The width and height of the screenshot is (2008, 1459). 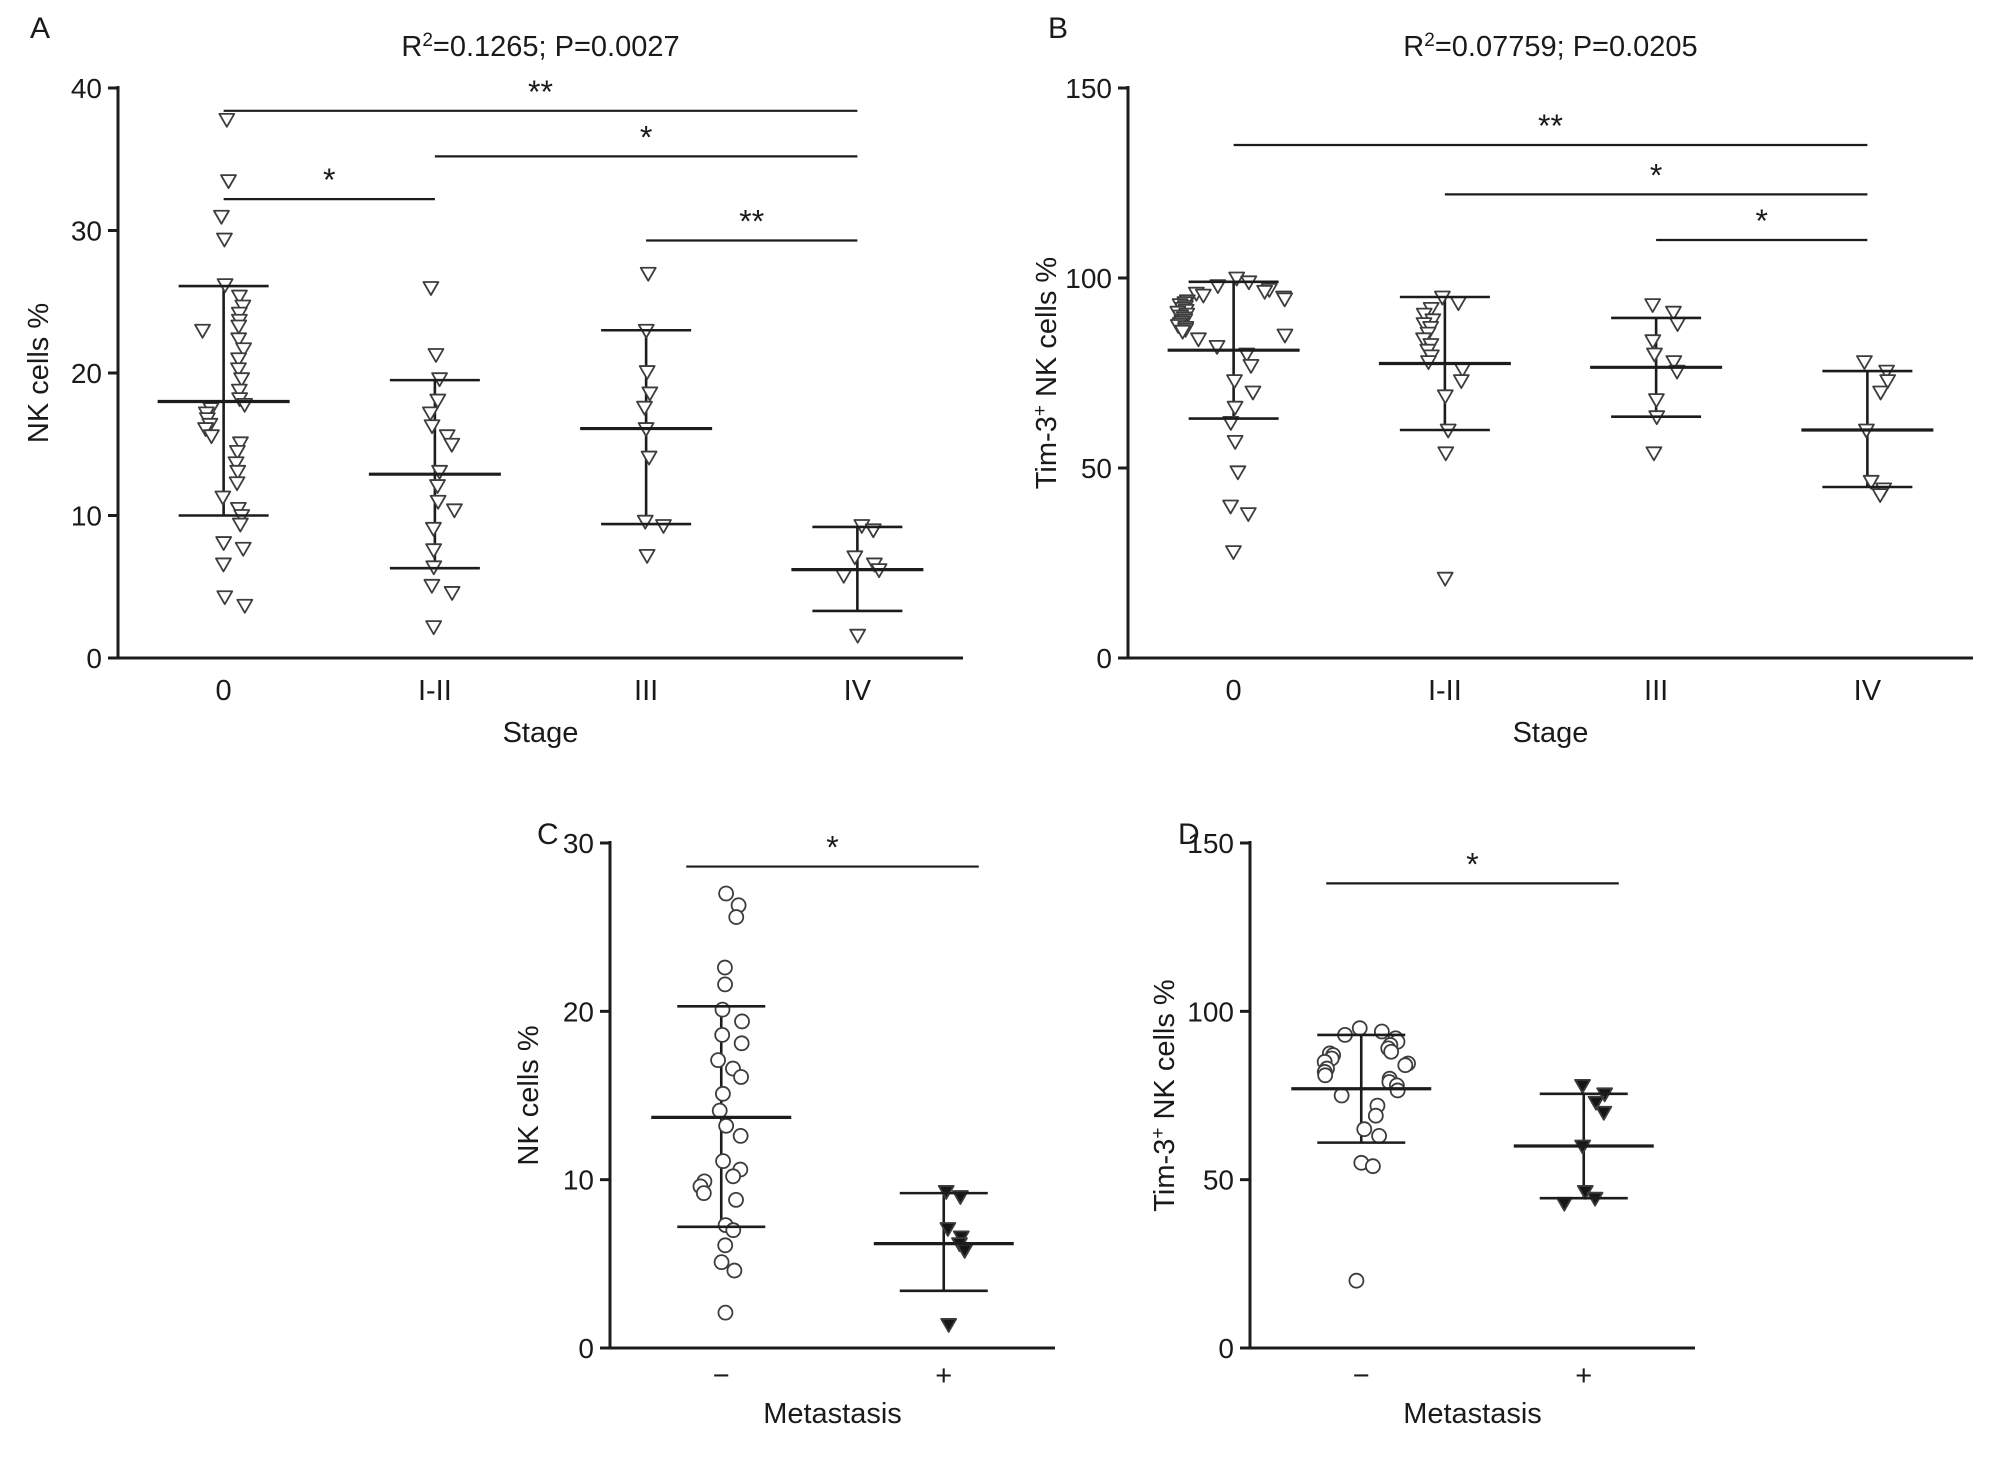 I want to click on svg-text: R2=0.1265; P=0.0027, so click(x=540, y=46).